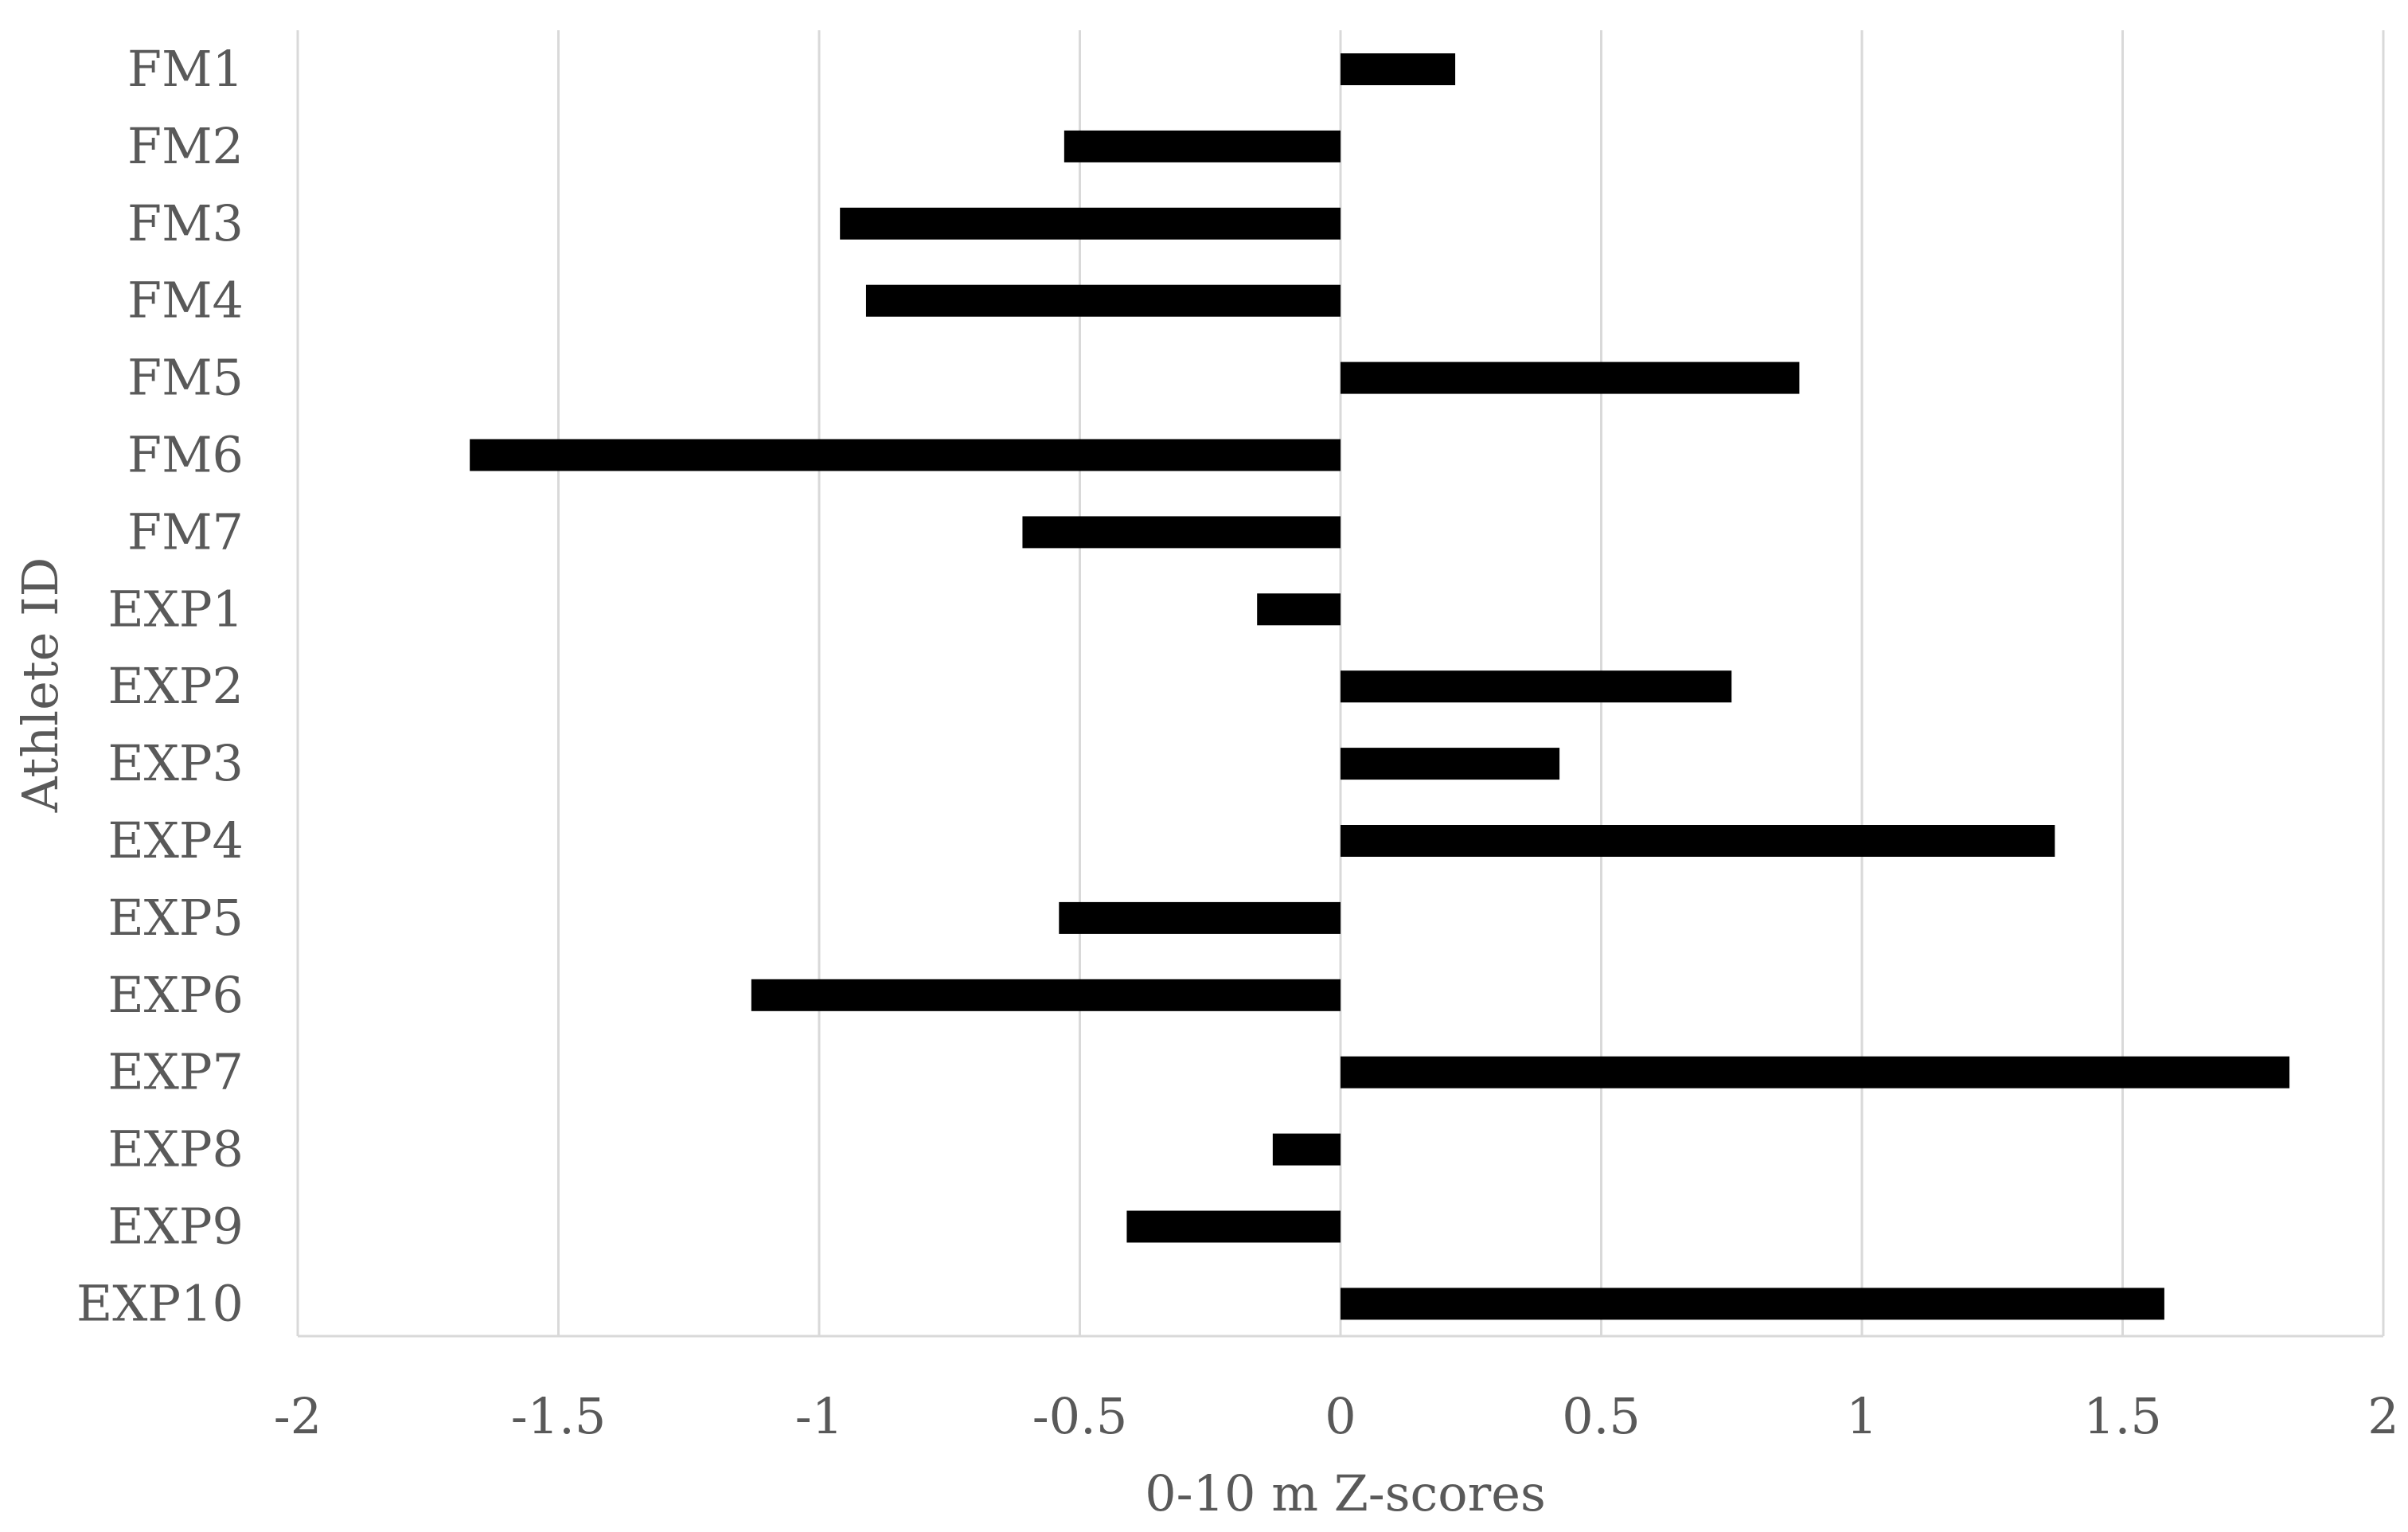 This screenshot has width=2408, height=1532. Describe the element at coordinates (1450, 764) in the screenshot. I see `bar-exp3` at that location.